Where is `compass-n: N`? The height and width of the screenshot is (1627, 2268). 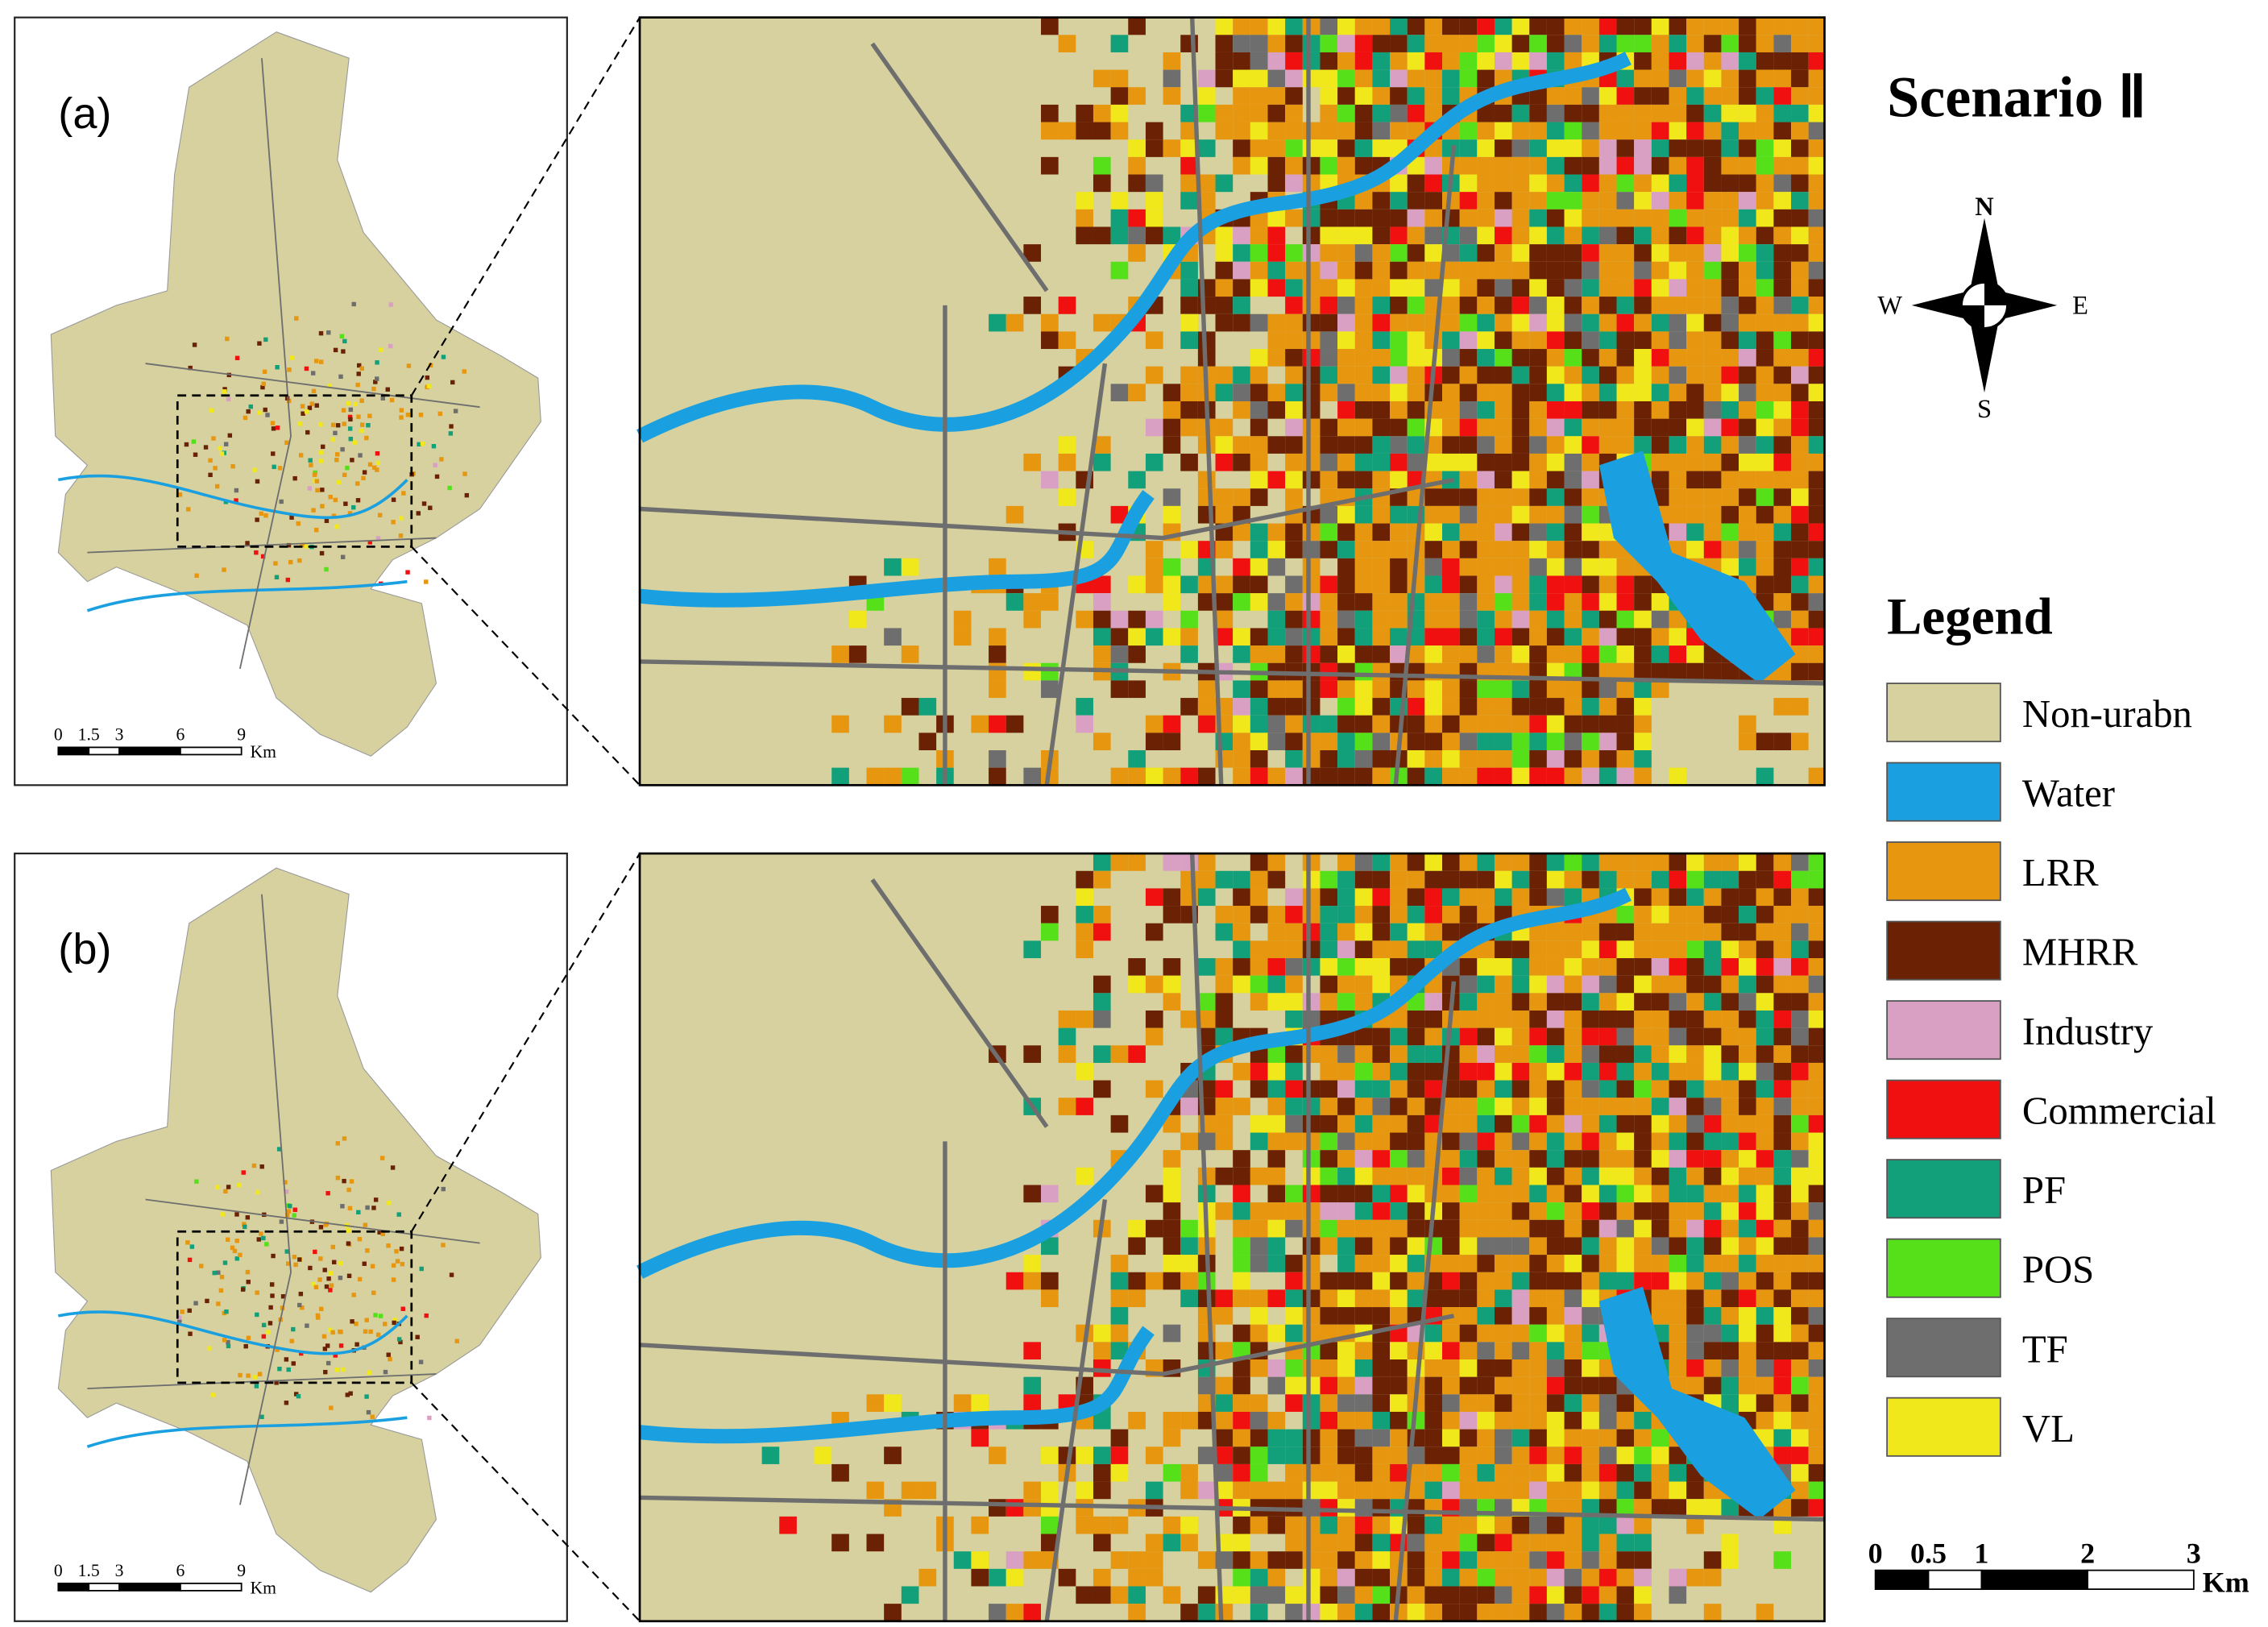
compass-n: N is located at coordinates (1984, 207).